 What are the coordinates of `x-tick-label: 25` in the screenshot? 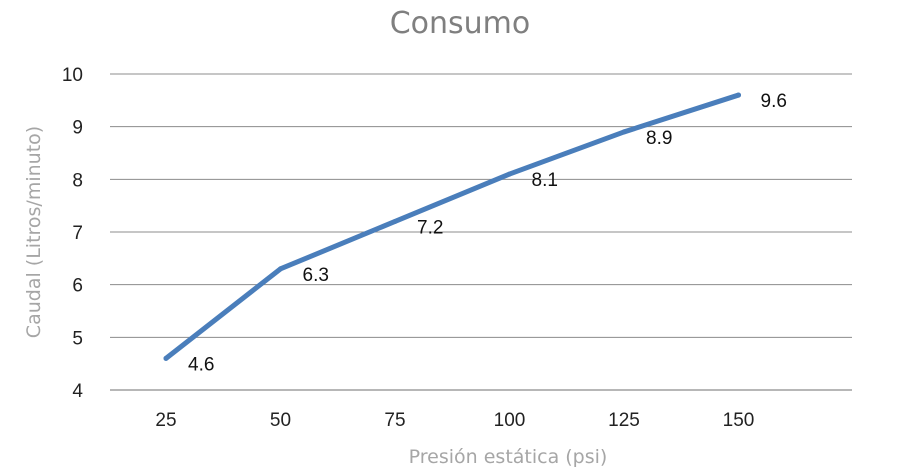 It's located at (165, 420).